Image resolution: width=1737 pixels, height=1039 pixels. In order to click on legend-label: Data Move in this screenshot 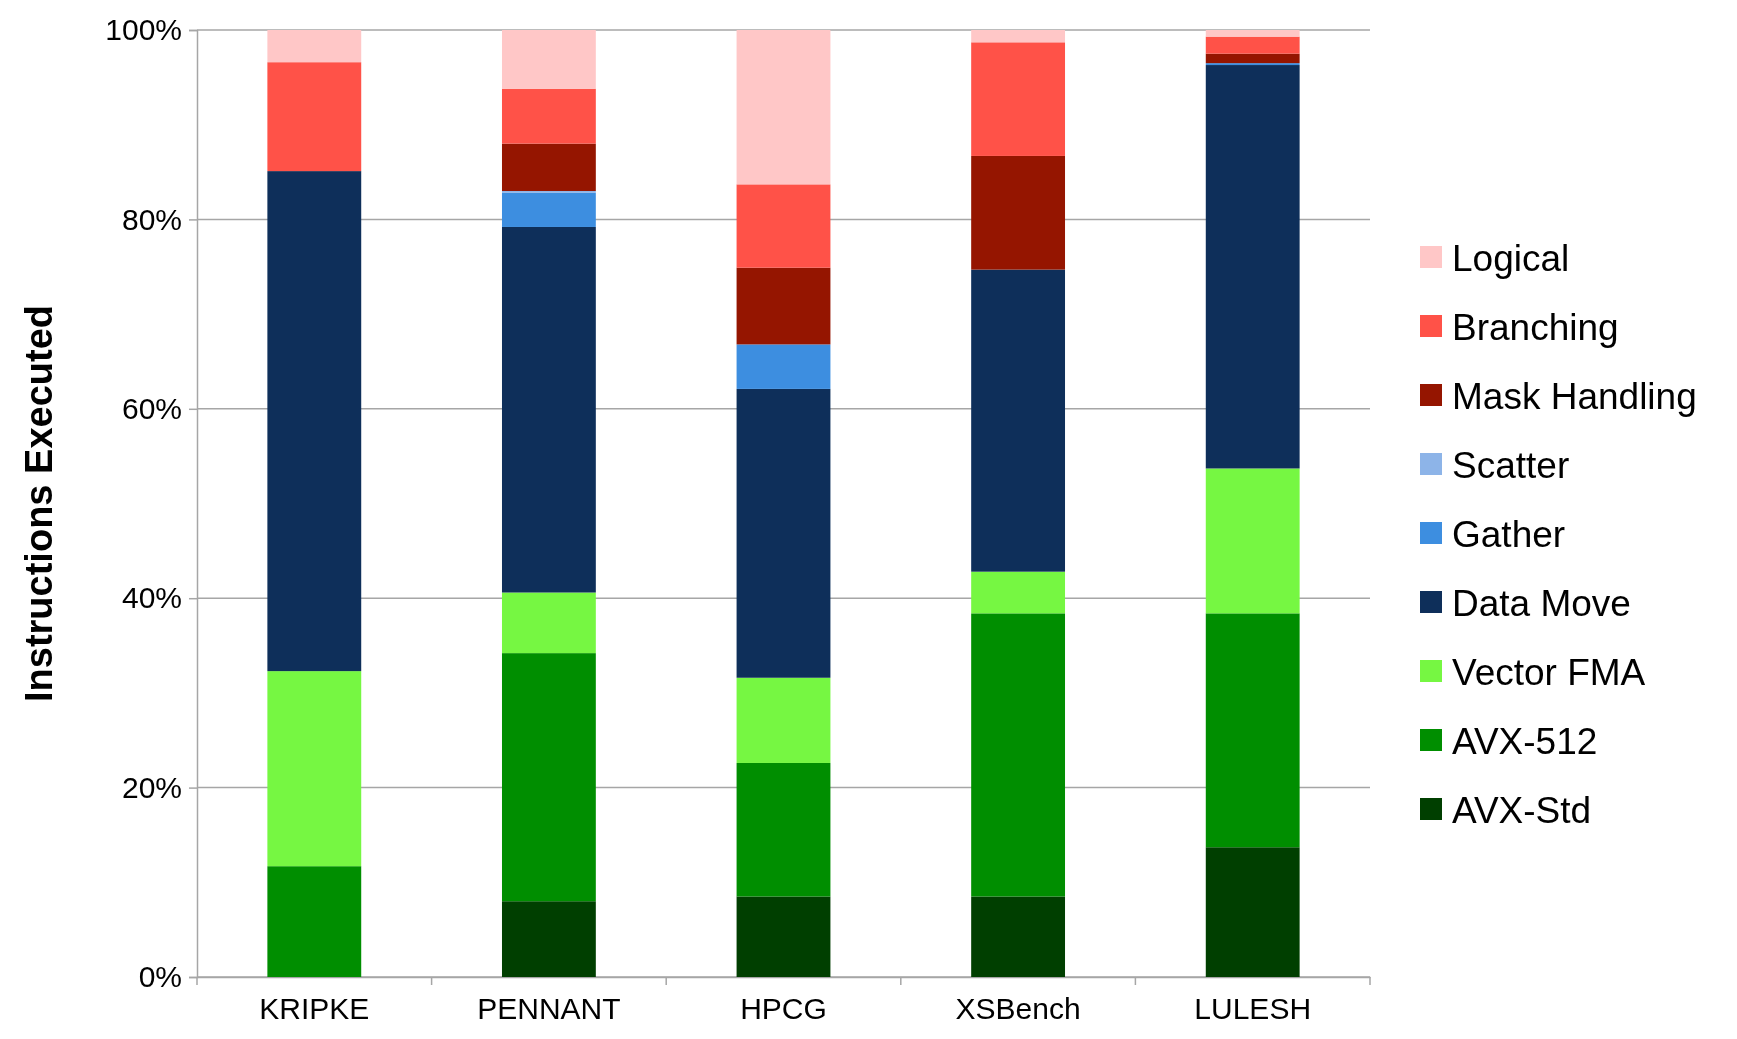, I will do `click(1541, 603)`.